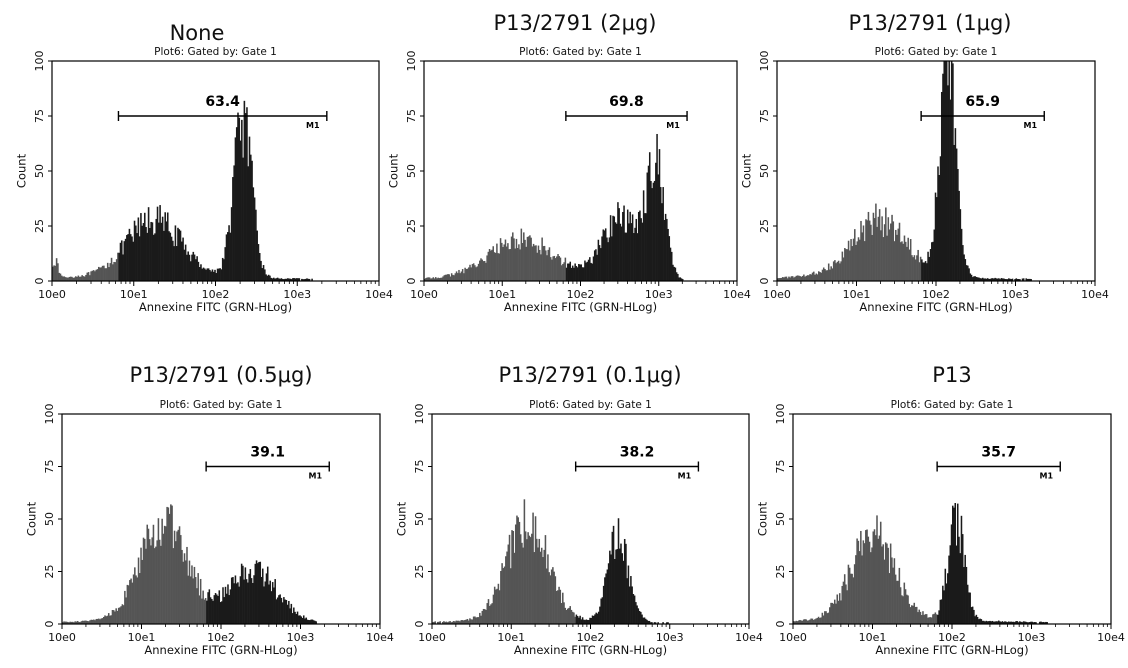 The width and height of the screenshot is (1128, 668). Describe the element at coordinates (419, 572) in the screenshot. I see `y-tick-label: 25` at that location.